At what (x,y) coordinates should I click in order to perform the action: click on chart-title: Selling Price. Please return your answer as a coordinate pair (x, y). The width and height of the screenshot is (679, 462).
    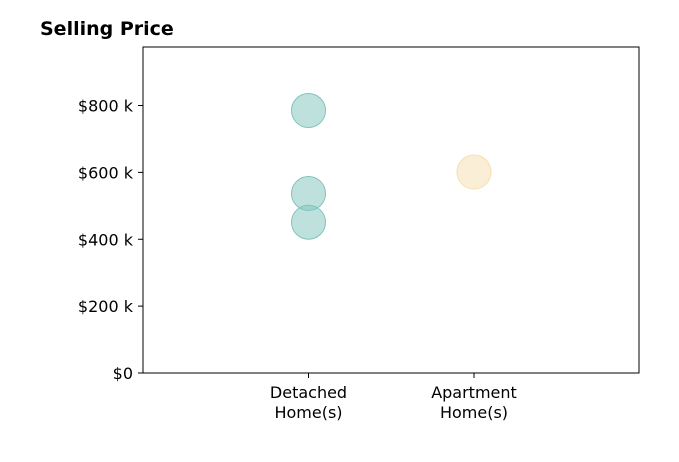
    Looking at the image, I should click on (107, 29).